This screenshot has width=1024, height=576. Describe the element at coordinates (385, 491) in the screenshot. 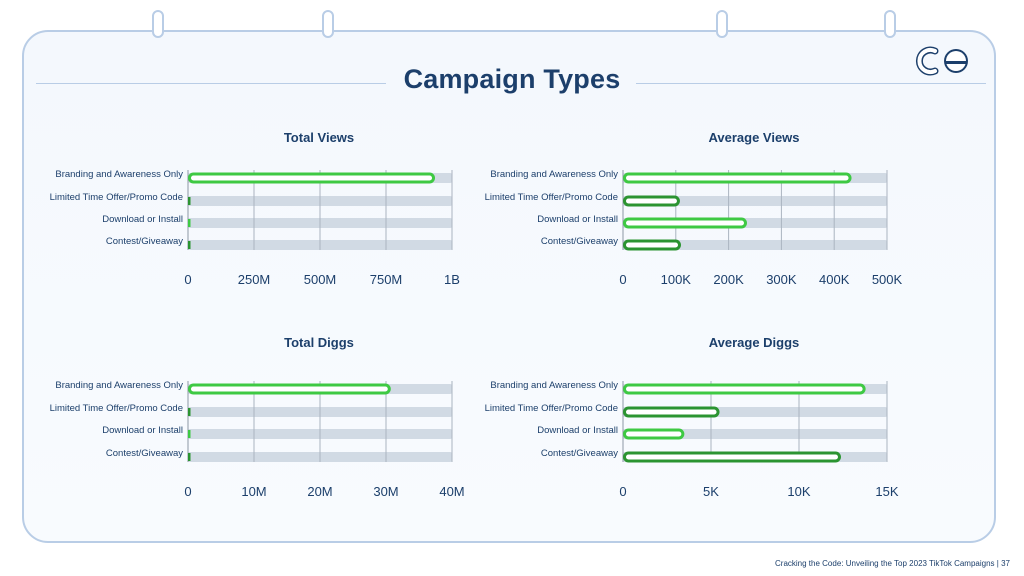

I see `tick-label: 30M` at that location.